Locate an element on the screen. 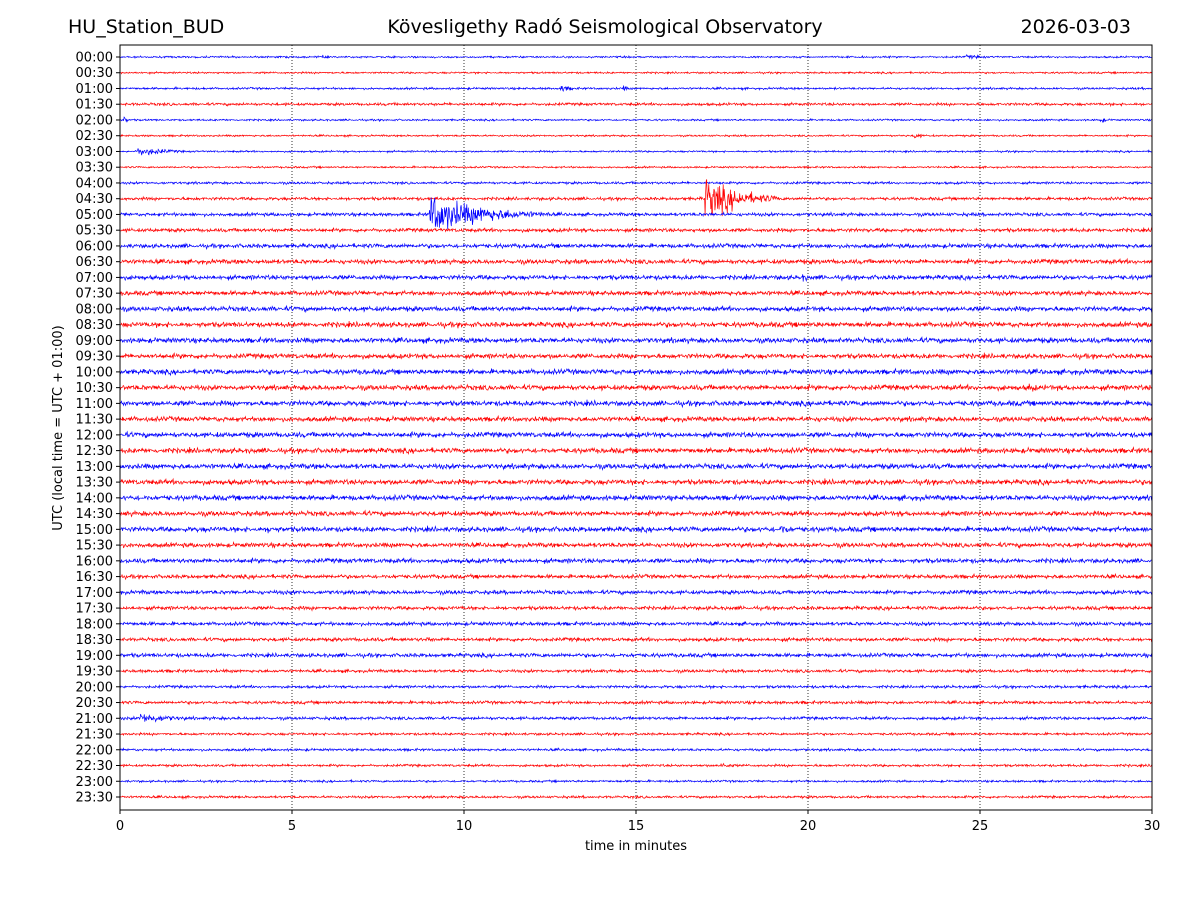 The image size is (1200, 900). x-axis-label: time in minutes is located at coordinates (636, 846).